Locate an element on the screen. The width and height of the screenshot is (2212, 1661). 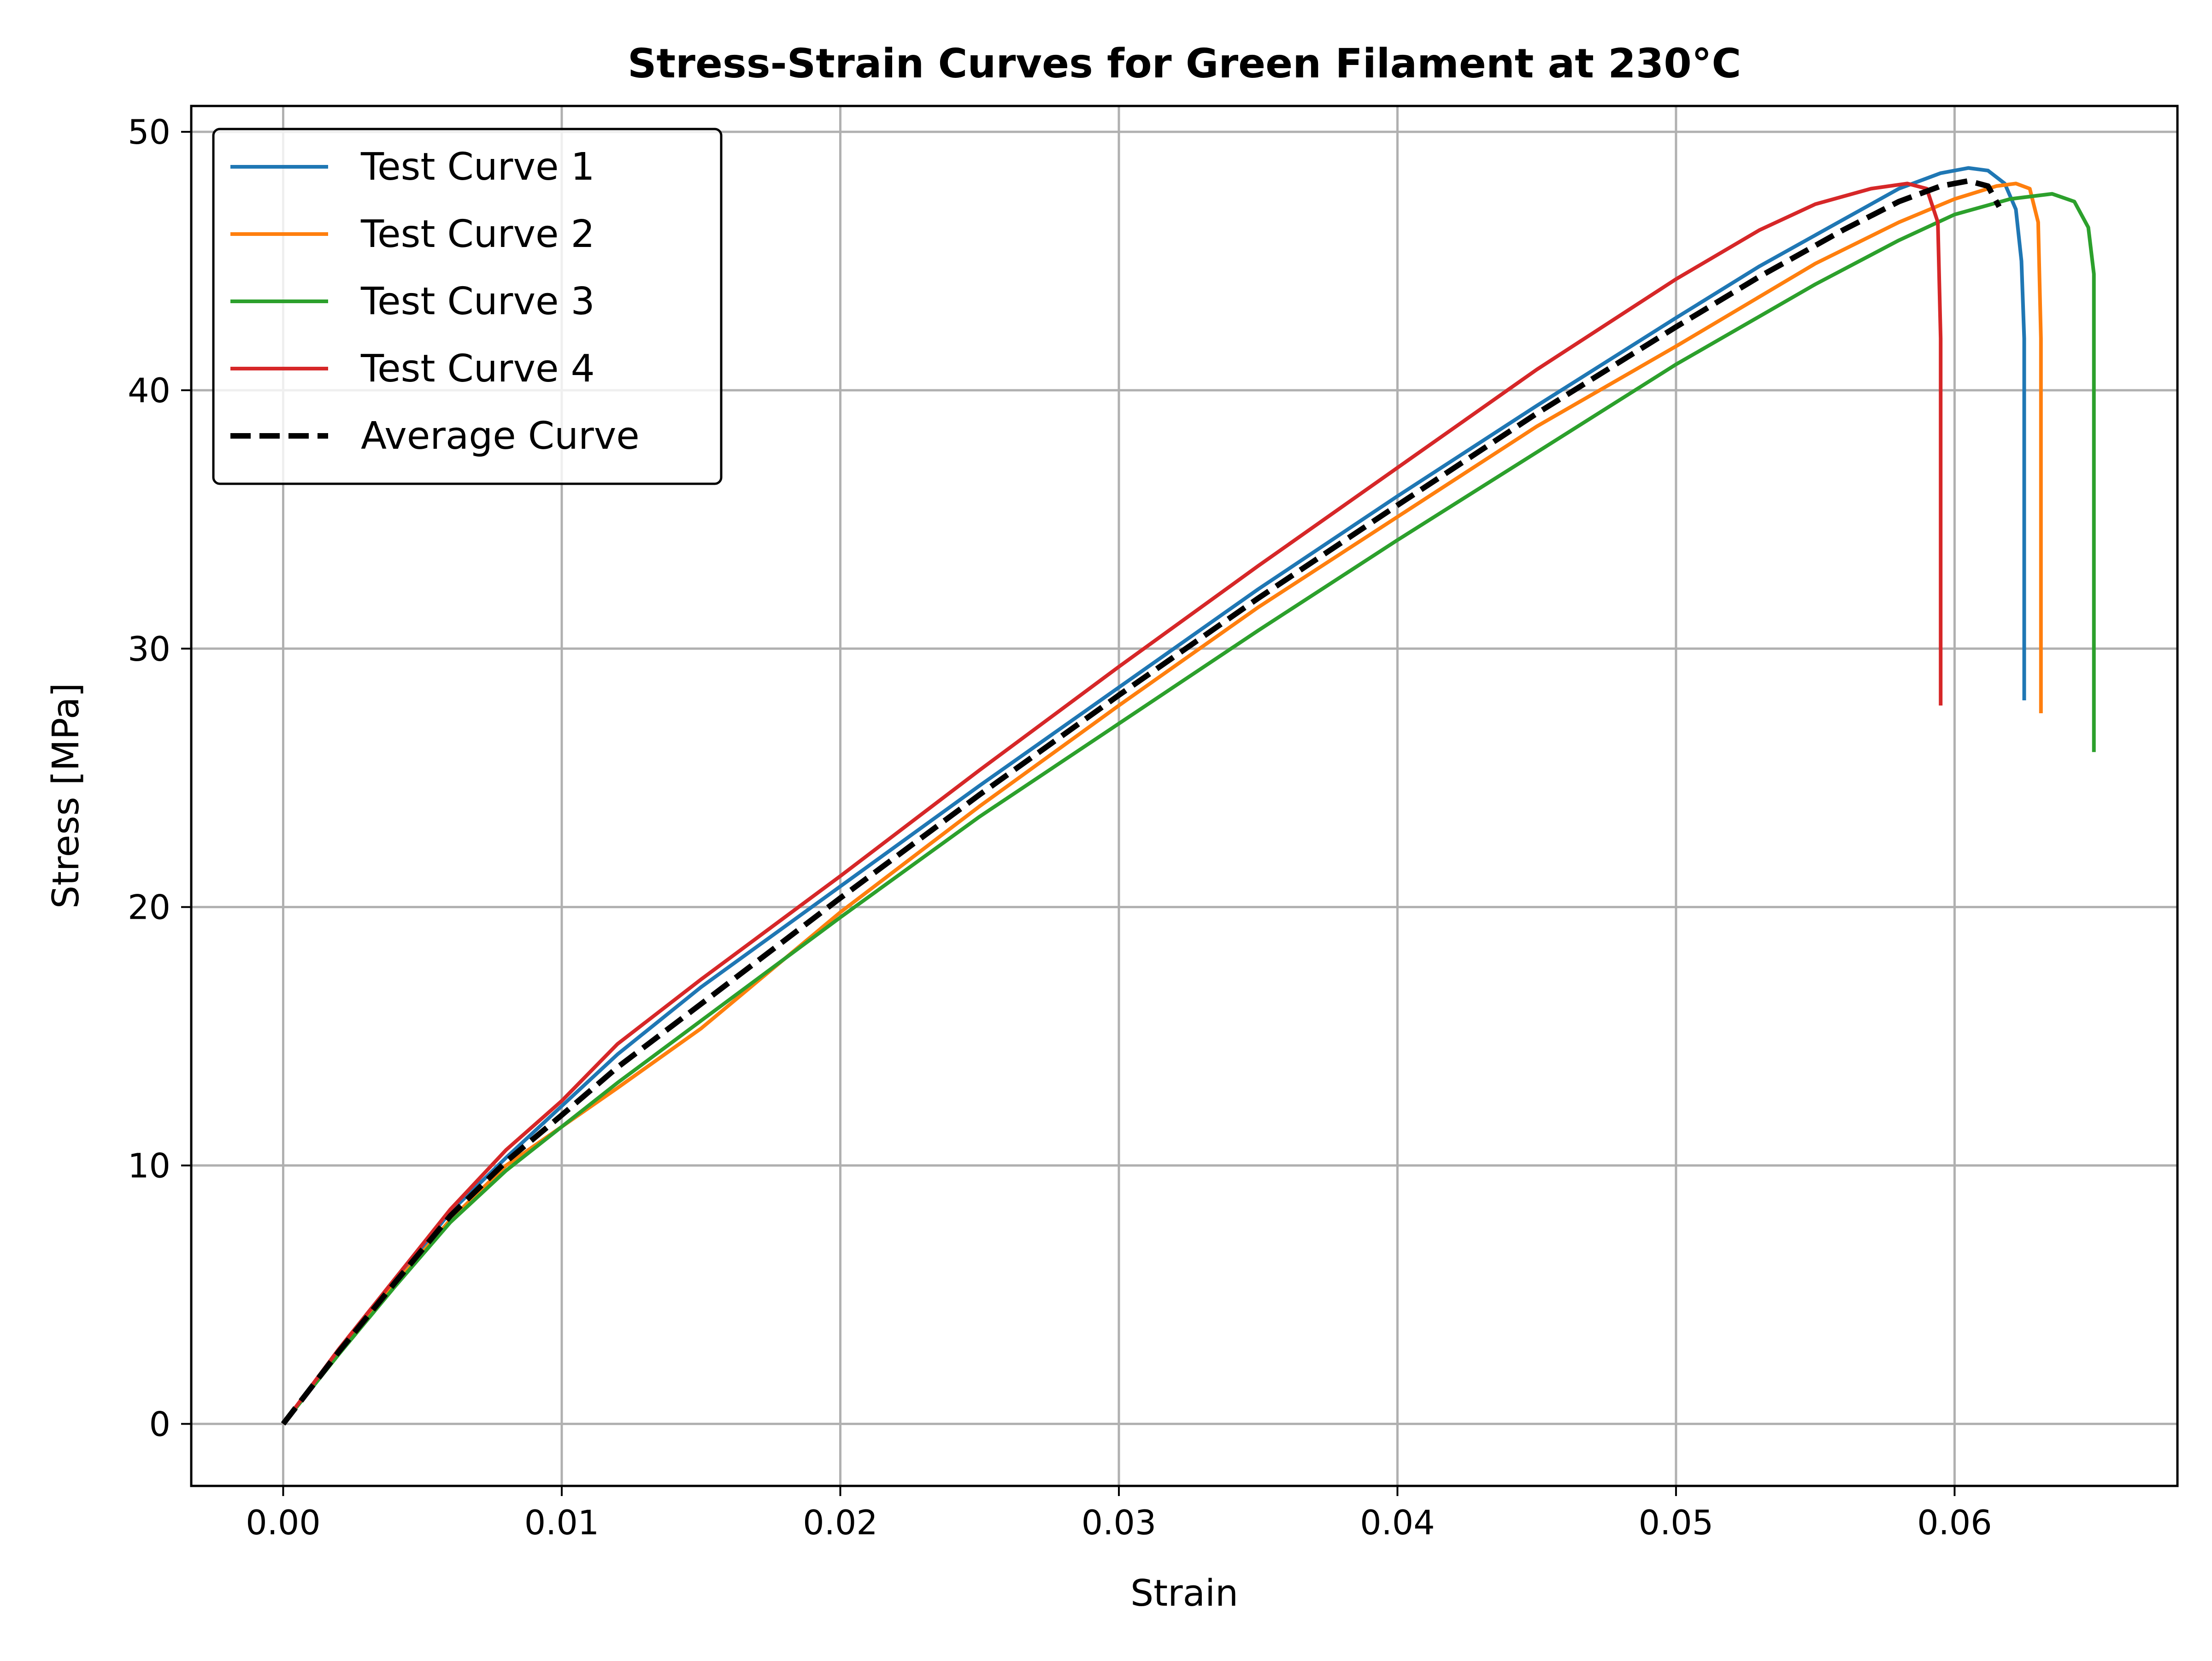
legend-label: Average Curve is located at coordinates (500, 436).